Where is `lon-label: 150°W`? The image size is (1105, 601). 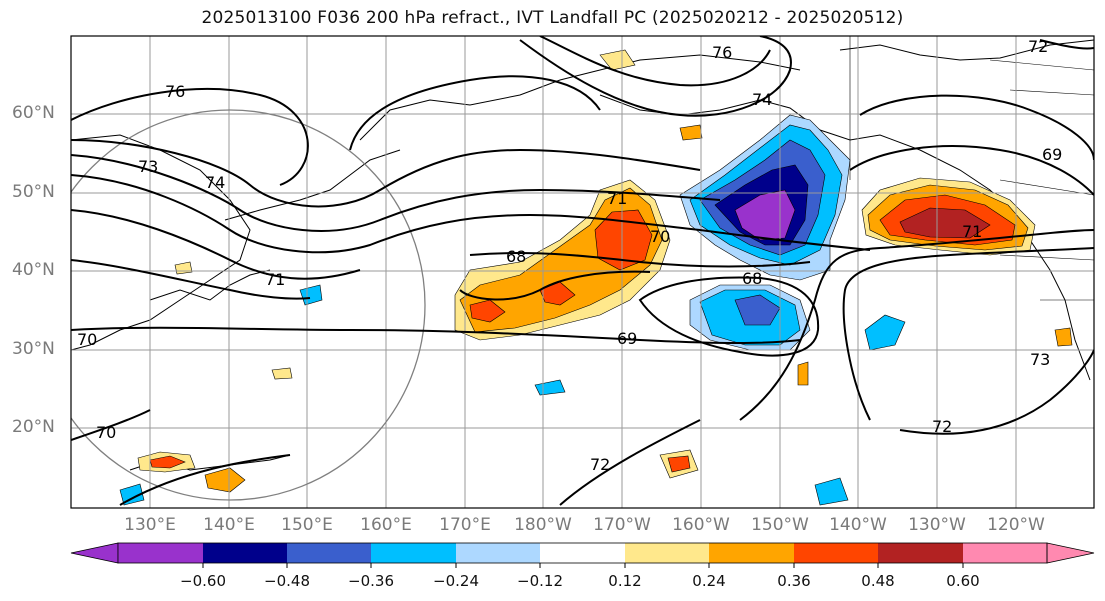
lon-label: 150°W is located at coordinates (780, 525).